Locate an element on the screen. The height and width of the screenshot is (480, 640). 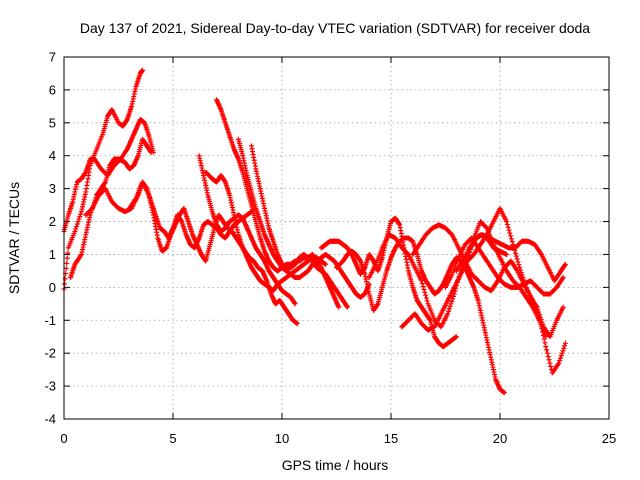
x-tick-label: 25 is located at coordinates (609, 438).